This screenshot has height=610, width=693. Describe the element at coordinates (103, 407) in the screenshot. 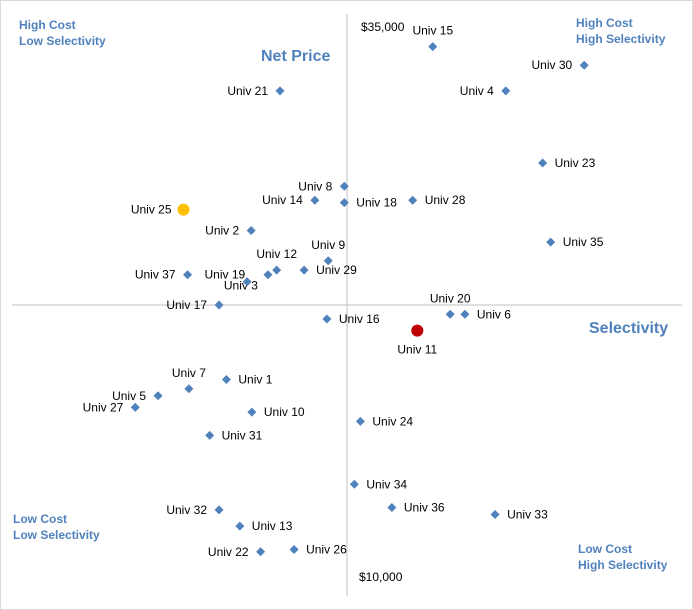

I see `point-label-univ-27: Univ 27` at that location.